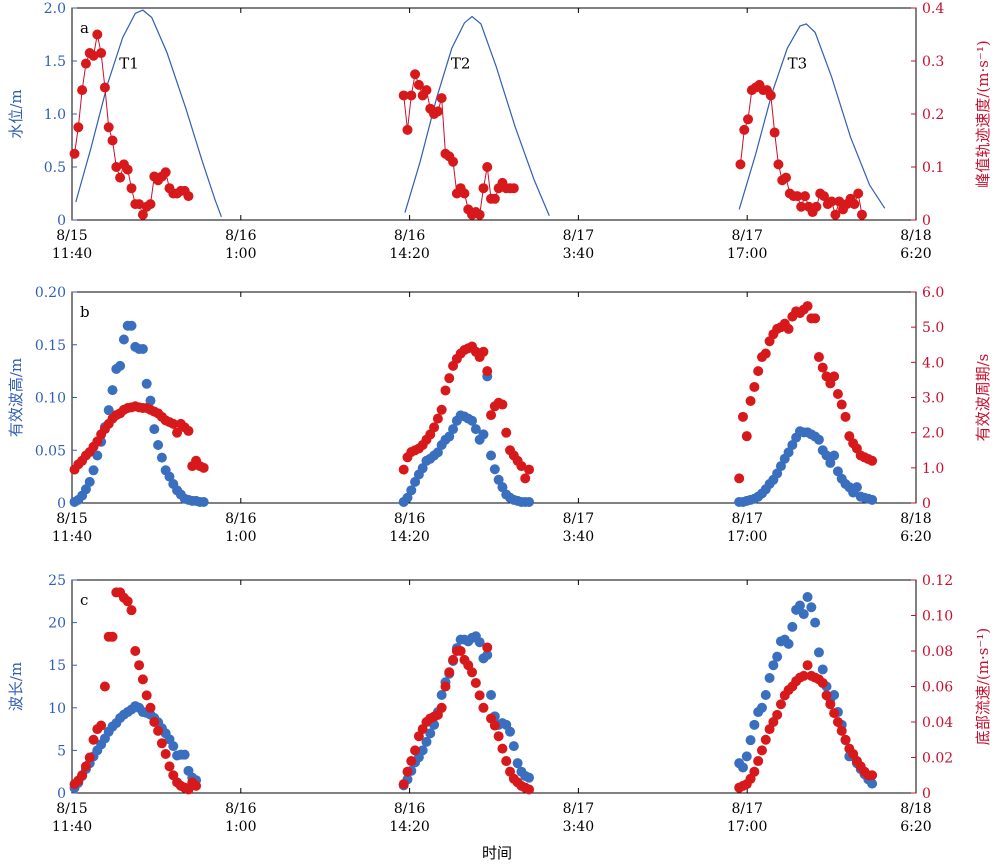 This screenshot has height=865, width=1000. What do you see at coordinates (933, 168) in the screenshot?
I see `right-tick-label: 0.1` at bounding box center [933, 168].